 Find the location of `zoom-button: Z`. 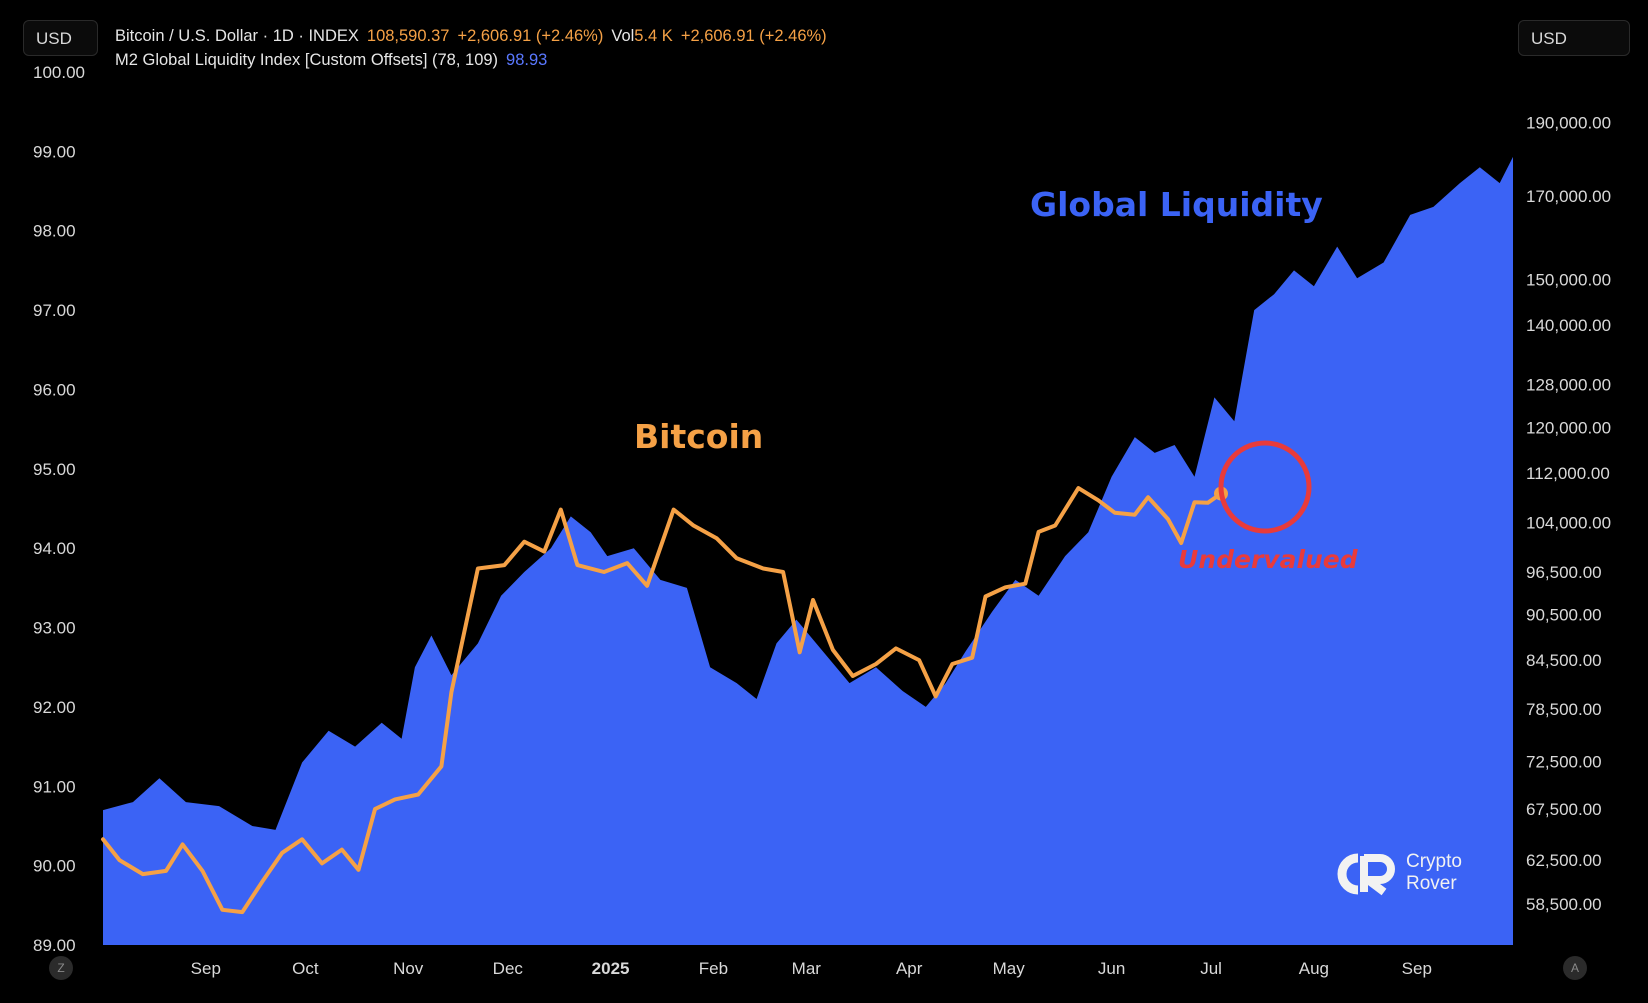

zoom-button: Z is located at coordinates (61, 968).